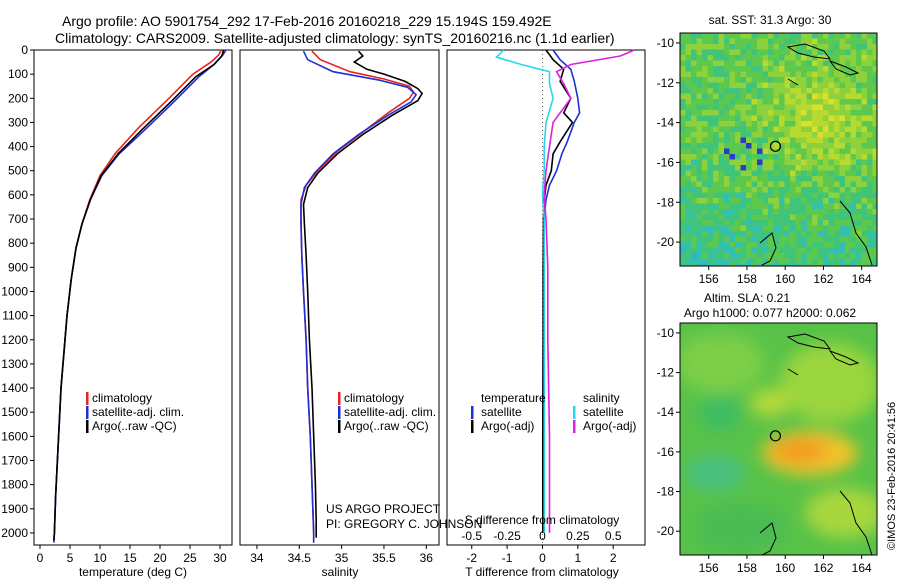 This screenshot has height=580, width=900. I want to click on lon-tick-label: 158, so click(747, 279).